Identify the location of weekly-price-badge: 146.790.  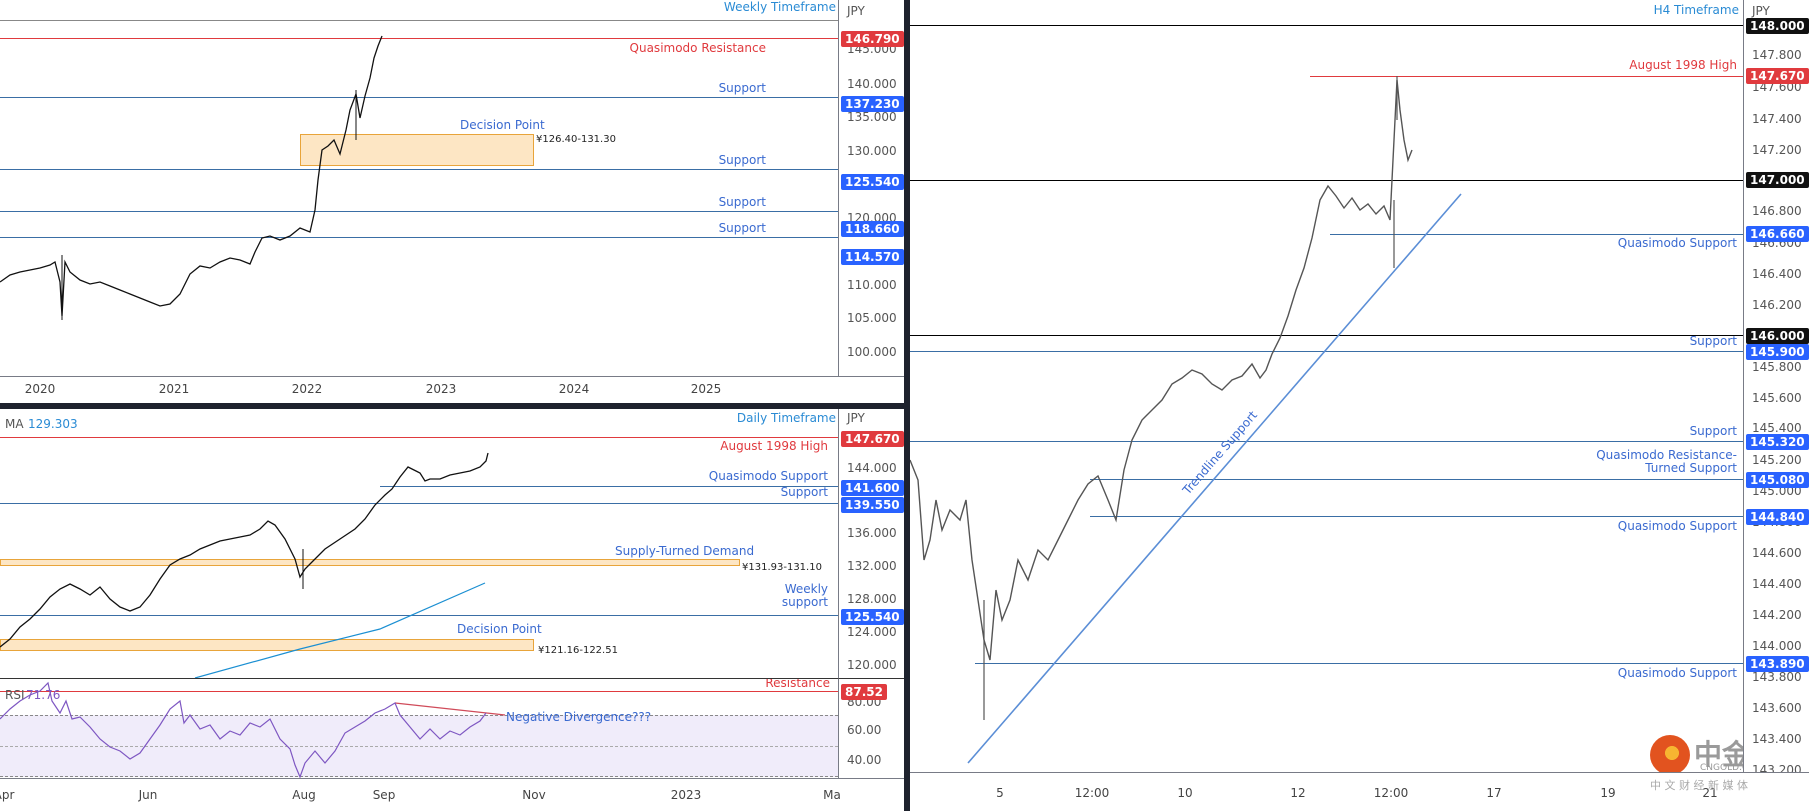
(872, 39).